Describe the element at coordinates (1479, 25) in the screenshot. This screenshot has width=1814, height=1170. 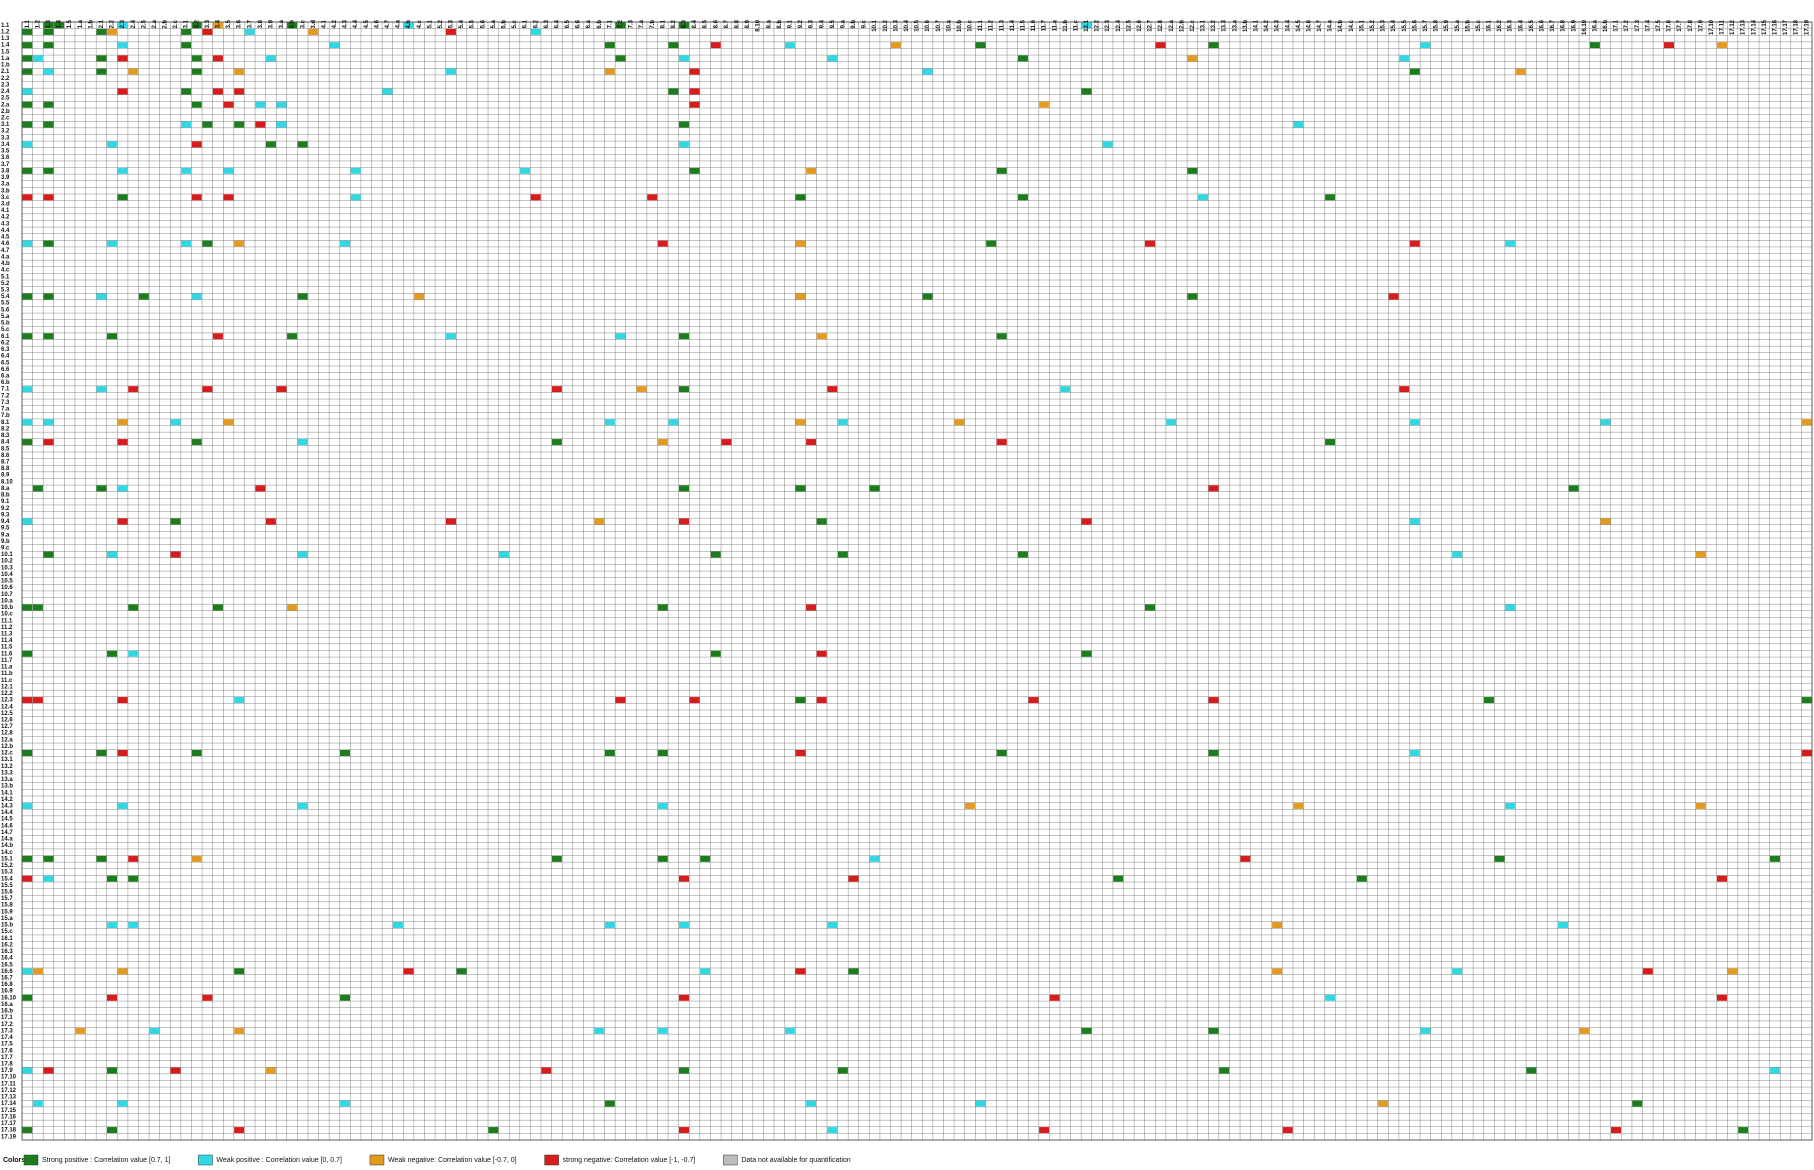
I see `column-label: 15.c` at that location.